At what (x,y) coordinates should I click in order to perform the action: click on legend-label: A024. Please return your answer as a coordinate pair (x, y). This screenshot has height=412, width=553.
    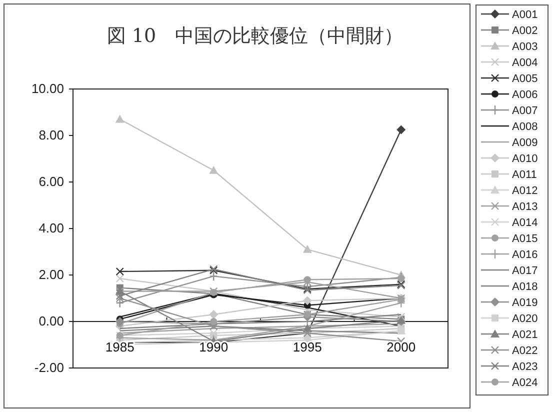
    Looking at the image, I should click on (525, 383).